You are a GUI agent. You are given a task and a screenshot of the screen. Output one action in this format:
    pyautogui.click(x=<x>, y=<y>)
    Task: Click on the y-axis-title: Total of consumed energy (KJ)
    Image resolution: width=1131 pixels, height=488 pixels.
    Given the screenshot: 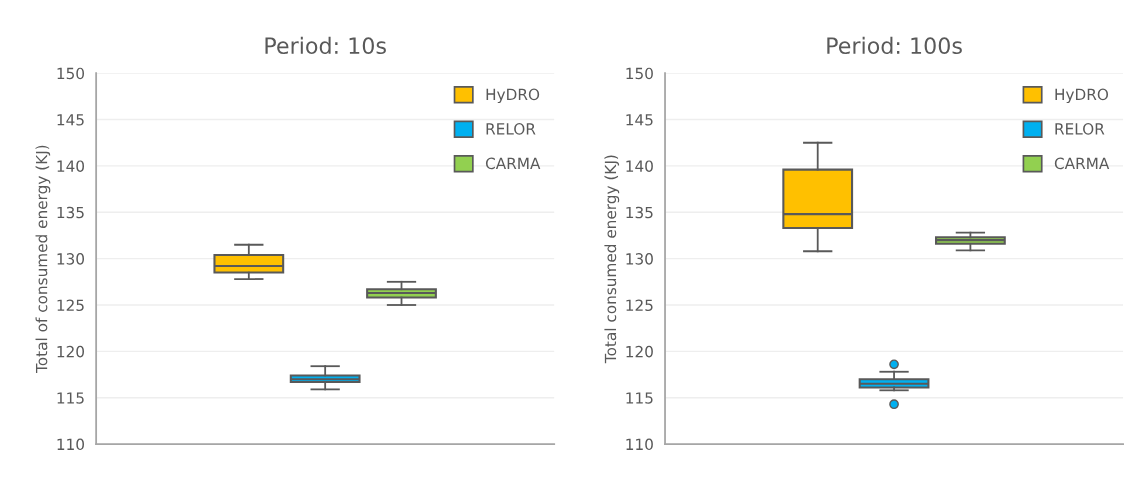 What is the action you would take?
    pyautogui.click(x=43, y=259)
    